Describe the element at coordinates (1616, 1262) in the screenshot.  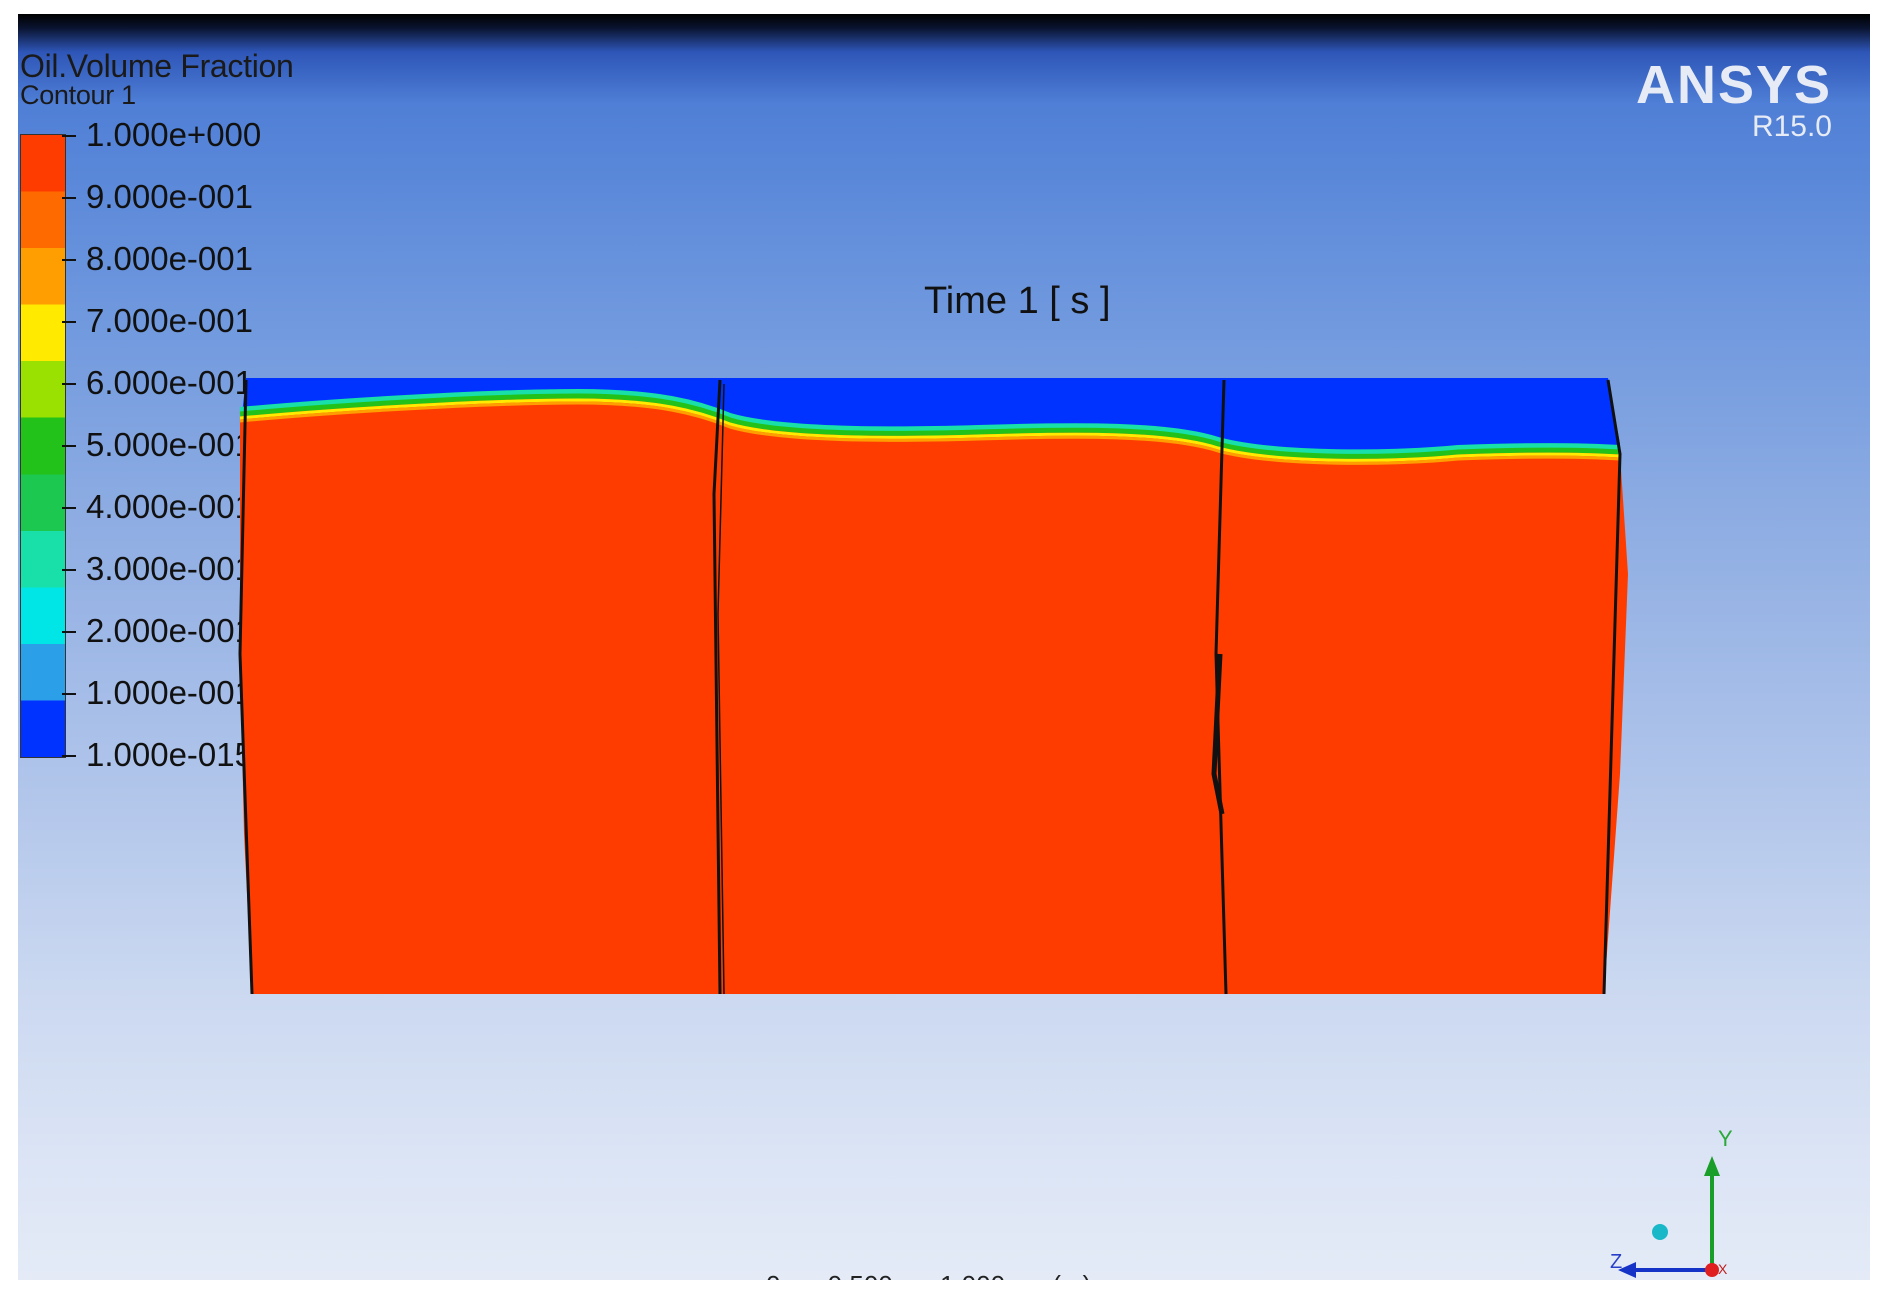
I see `axis-z-label: Z` at that location.